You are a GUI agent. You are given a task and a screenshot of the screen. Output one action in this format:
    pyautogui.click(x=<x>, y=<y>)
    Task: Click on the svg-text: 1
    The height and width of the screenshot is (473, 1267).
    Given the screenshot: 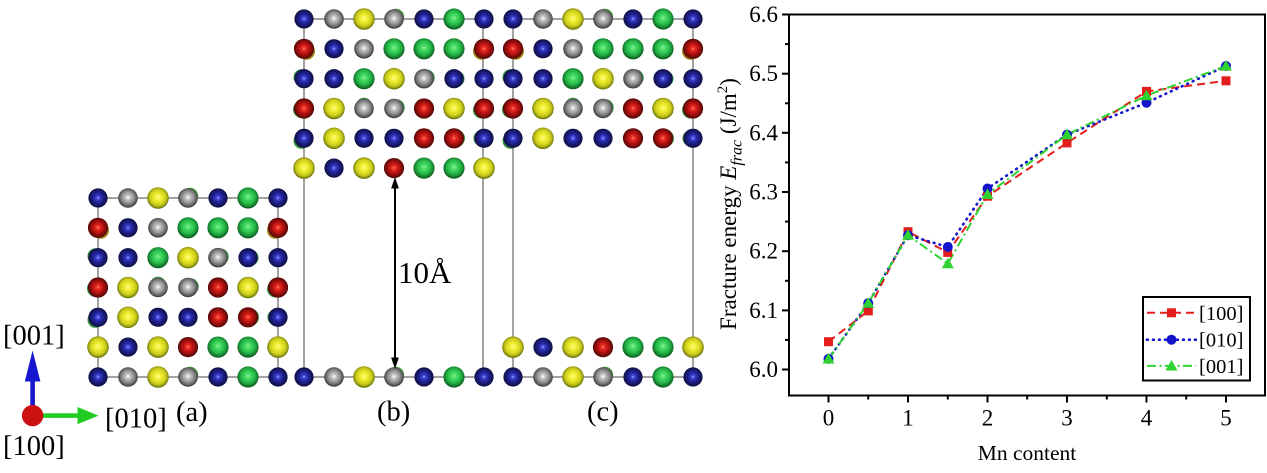 What is the action you would take?
    pyautogui.click(x=908, y=418)
    